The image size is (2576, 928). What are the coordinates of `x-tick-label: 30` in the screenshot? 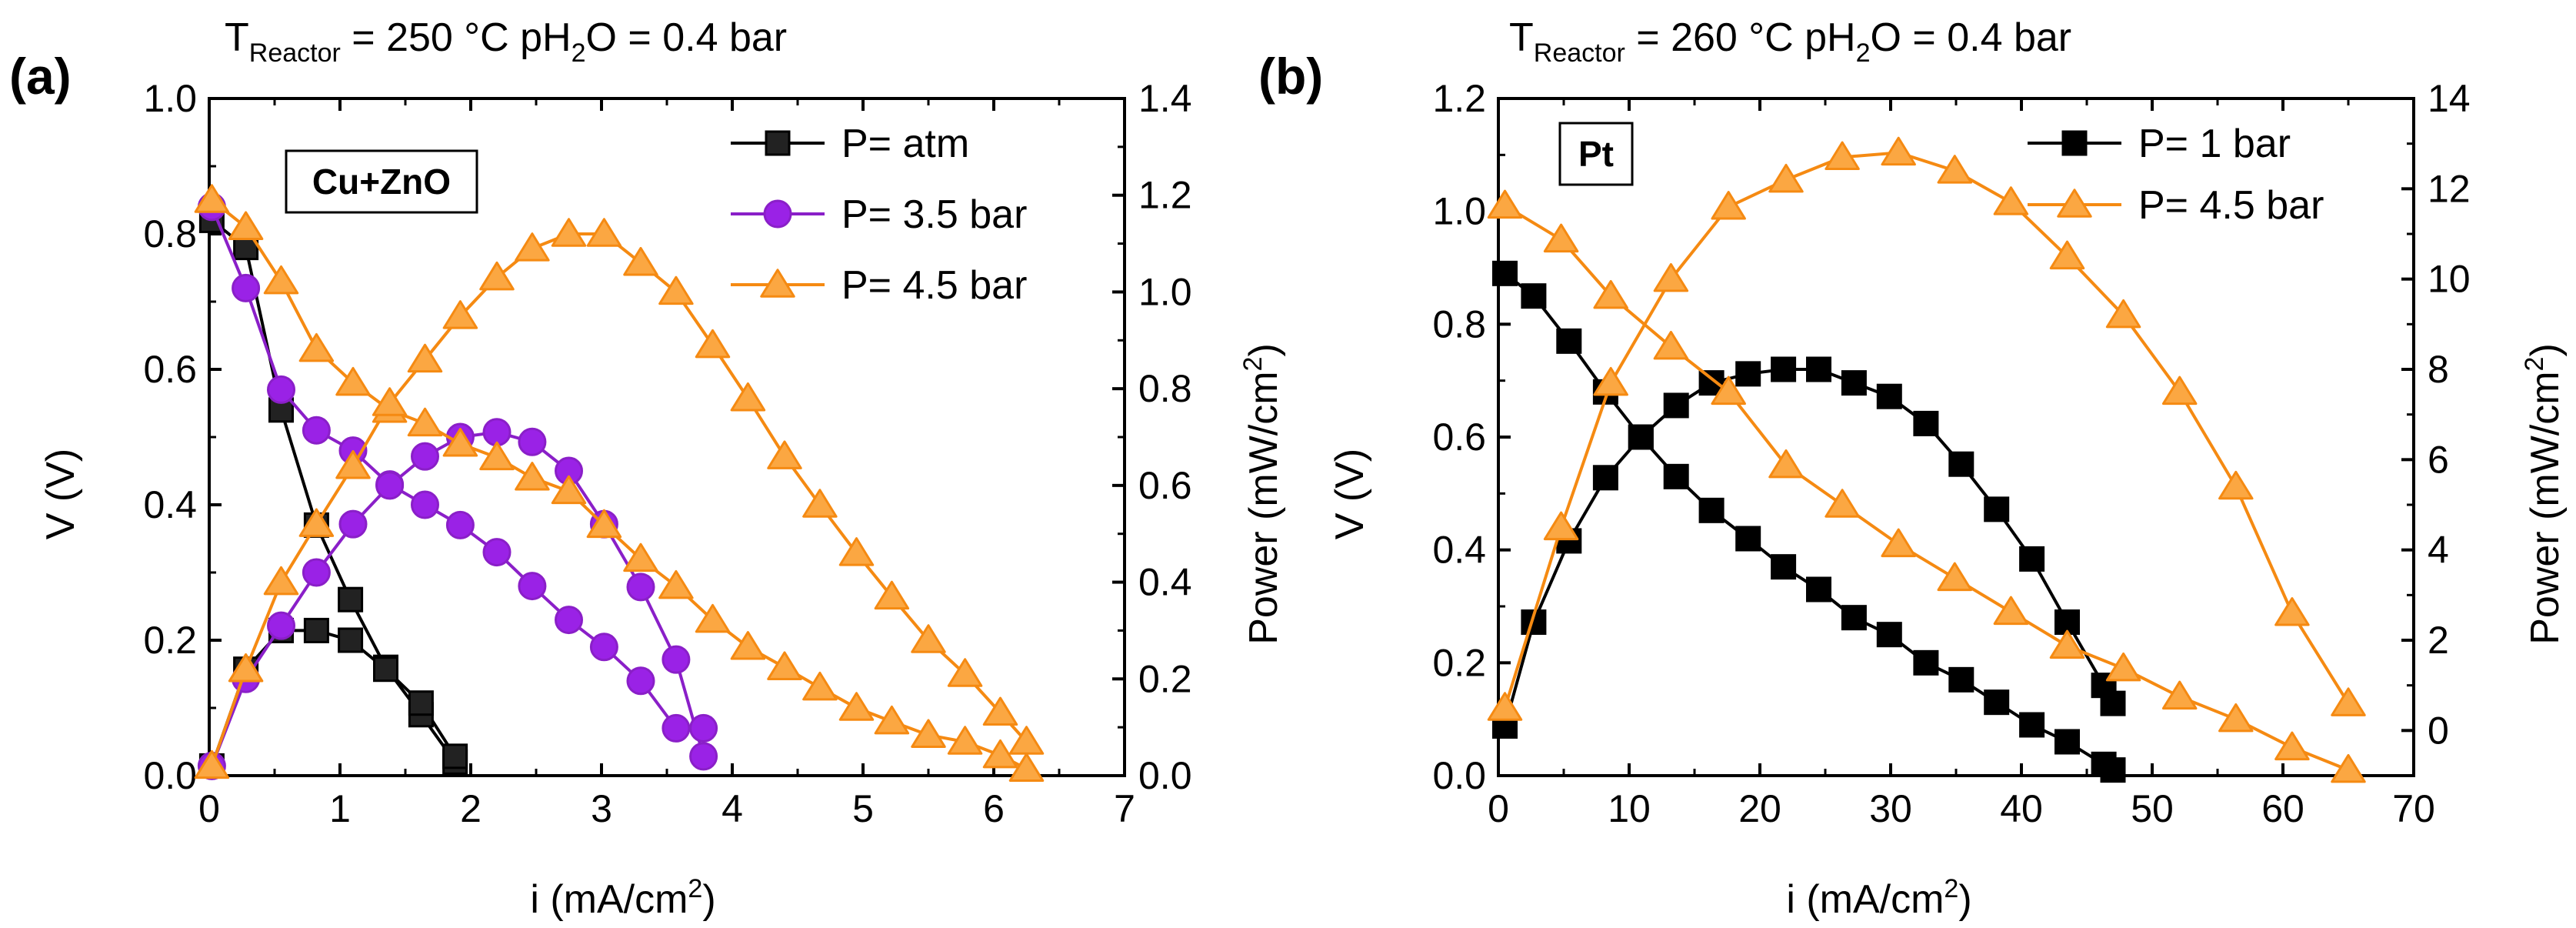 It's located at (1890, 808).